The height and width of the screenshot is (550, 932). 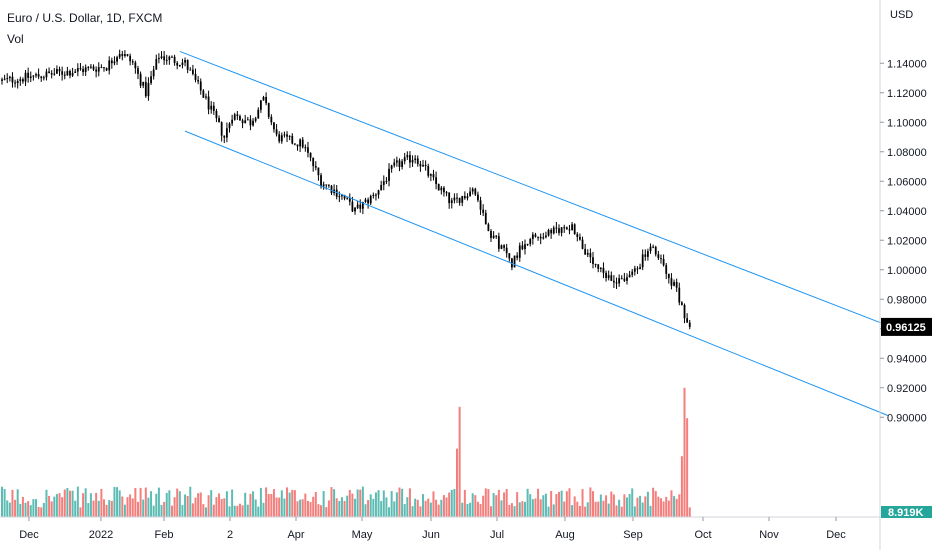 What do you see at coordinates (101, 535) in the screenshot?
I see `time-tick-label: 2022` at bounding box center [101, 535].